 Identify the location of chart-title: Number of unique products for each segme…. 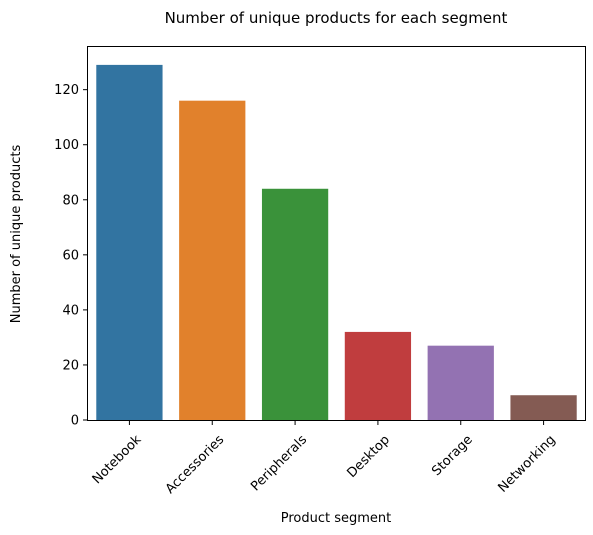
(336, 18).